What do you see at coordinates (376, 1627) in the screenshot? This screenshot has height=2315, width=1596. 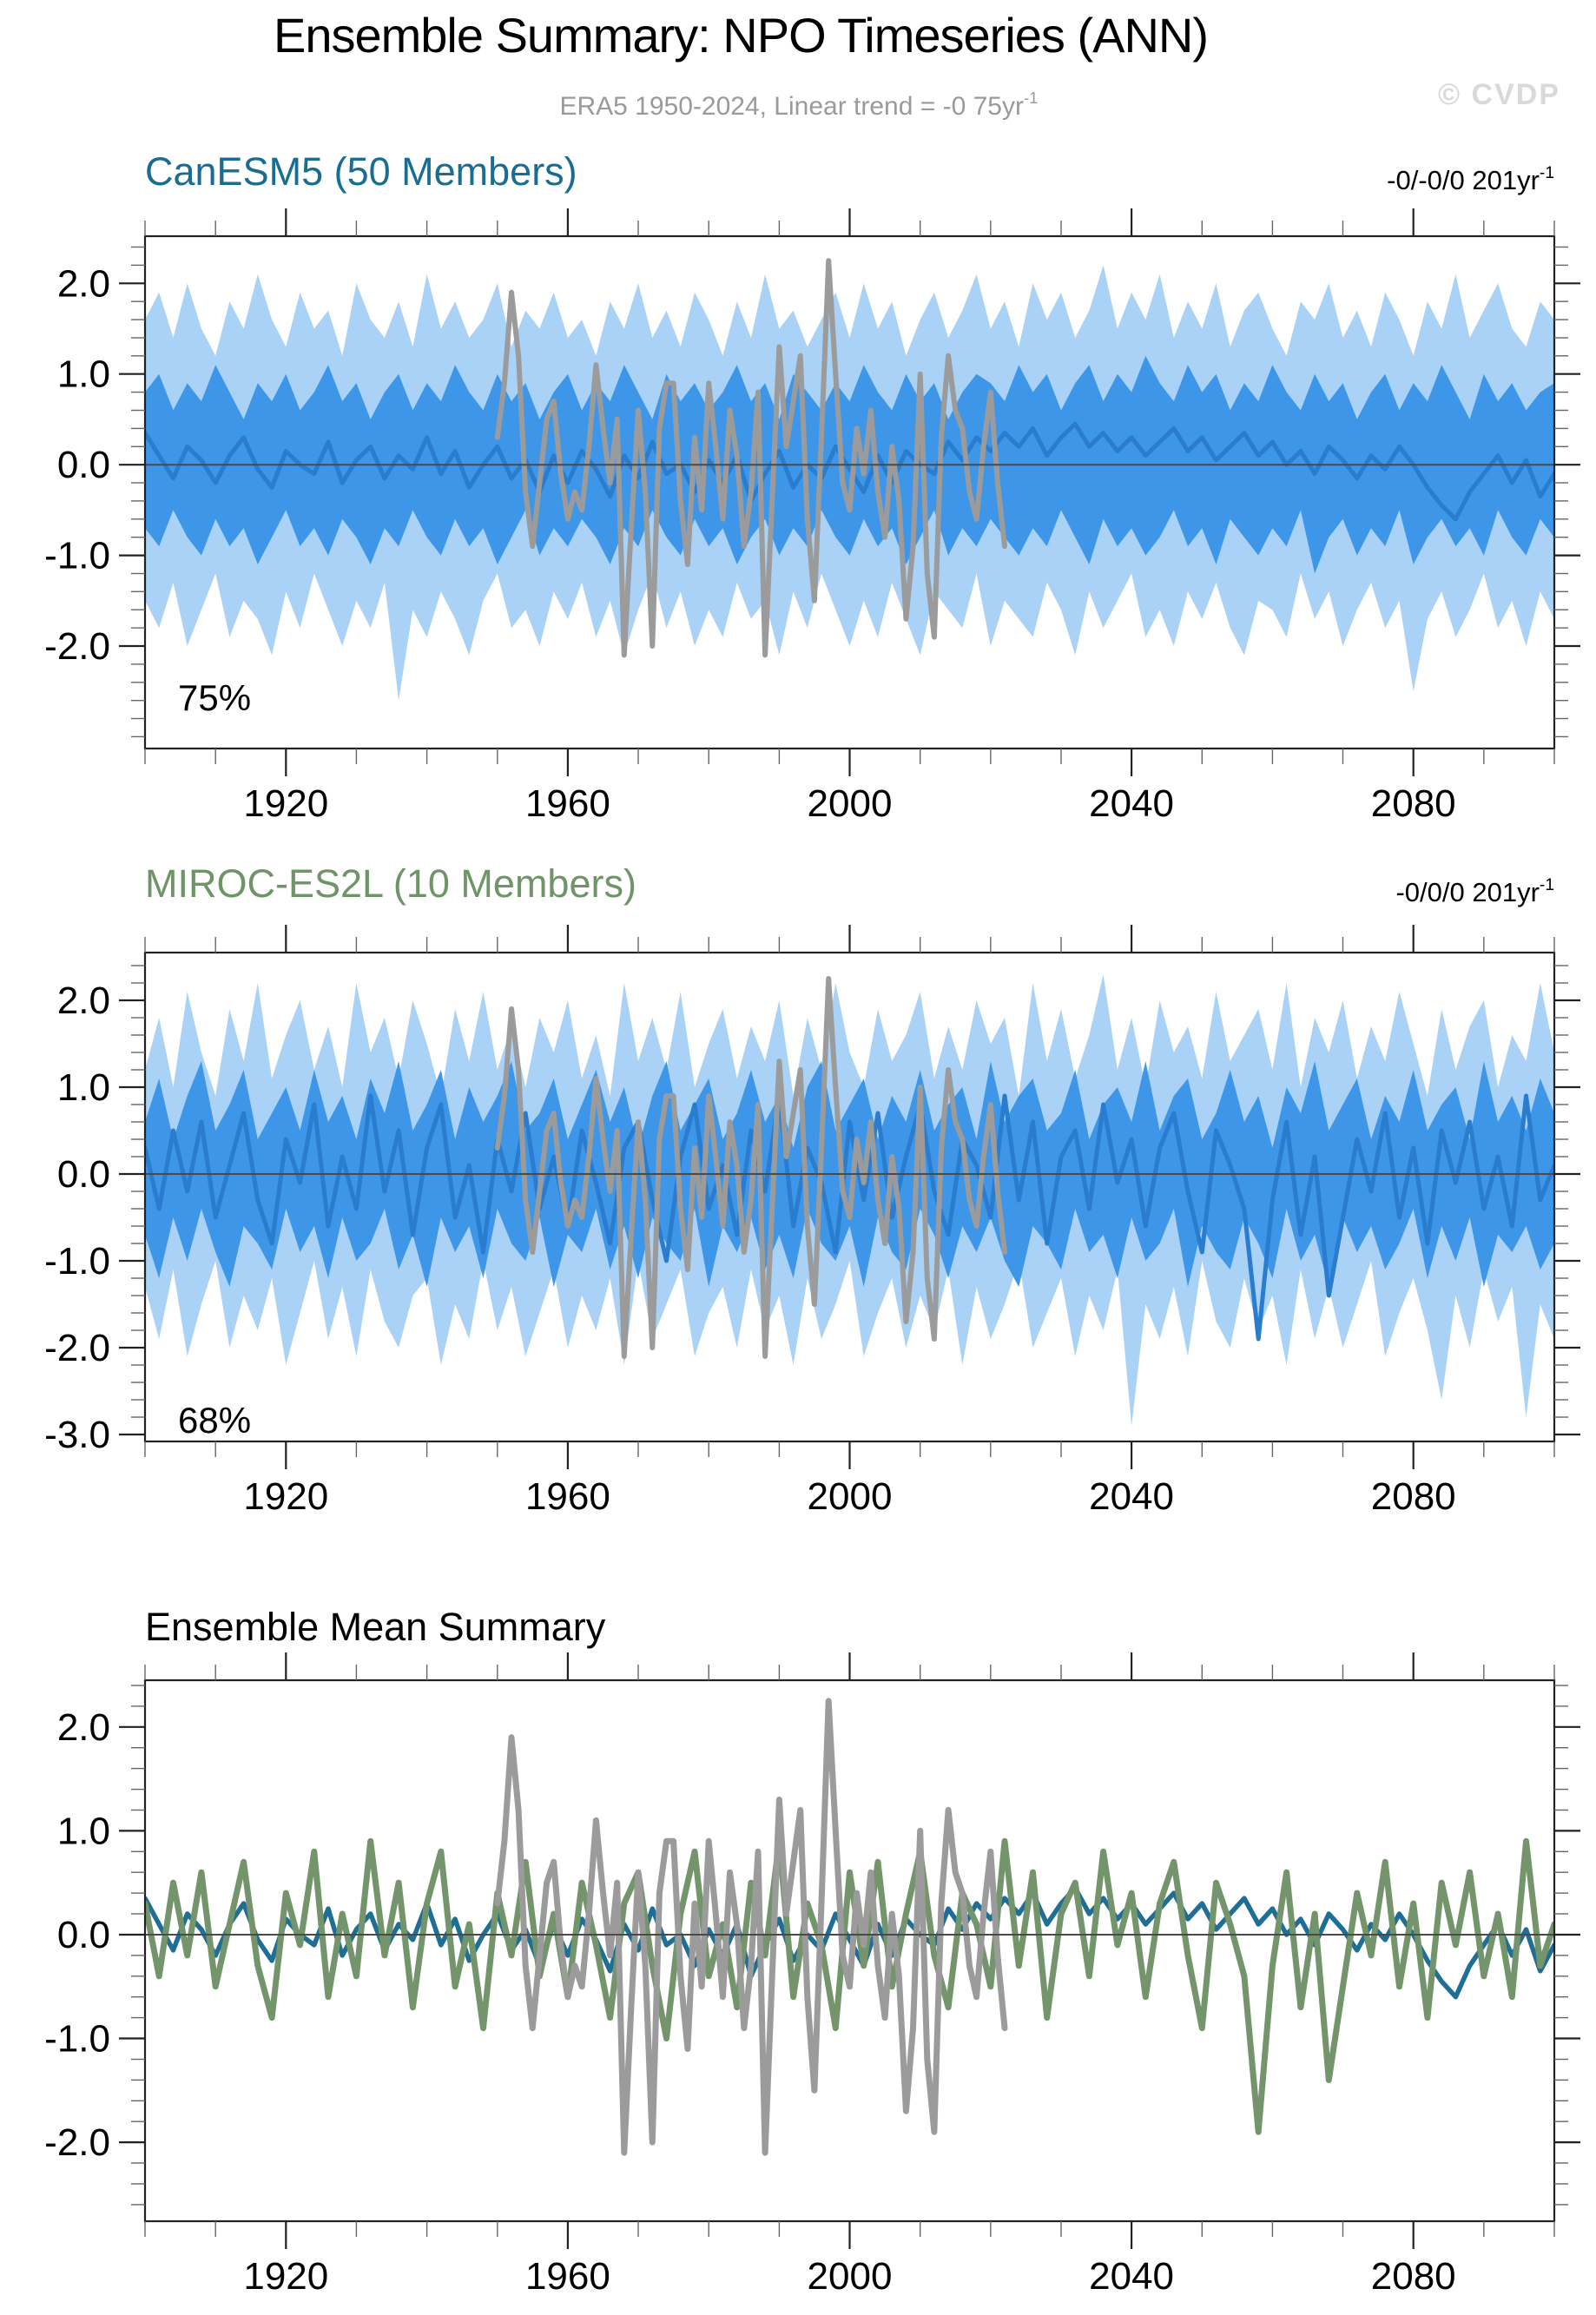 I see `panel-title-ensemble-mean-summary: Ensemble Mean Summary` at bounding box center [376, 1627].